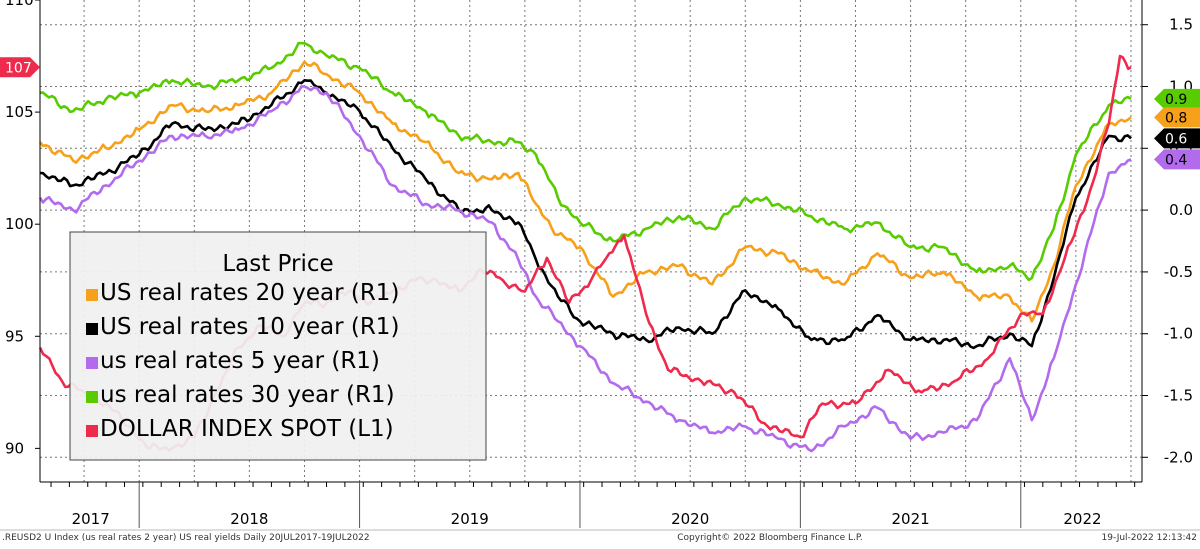  I want to click on left-axis-tick-label: 110, so click(19, 4).